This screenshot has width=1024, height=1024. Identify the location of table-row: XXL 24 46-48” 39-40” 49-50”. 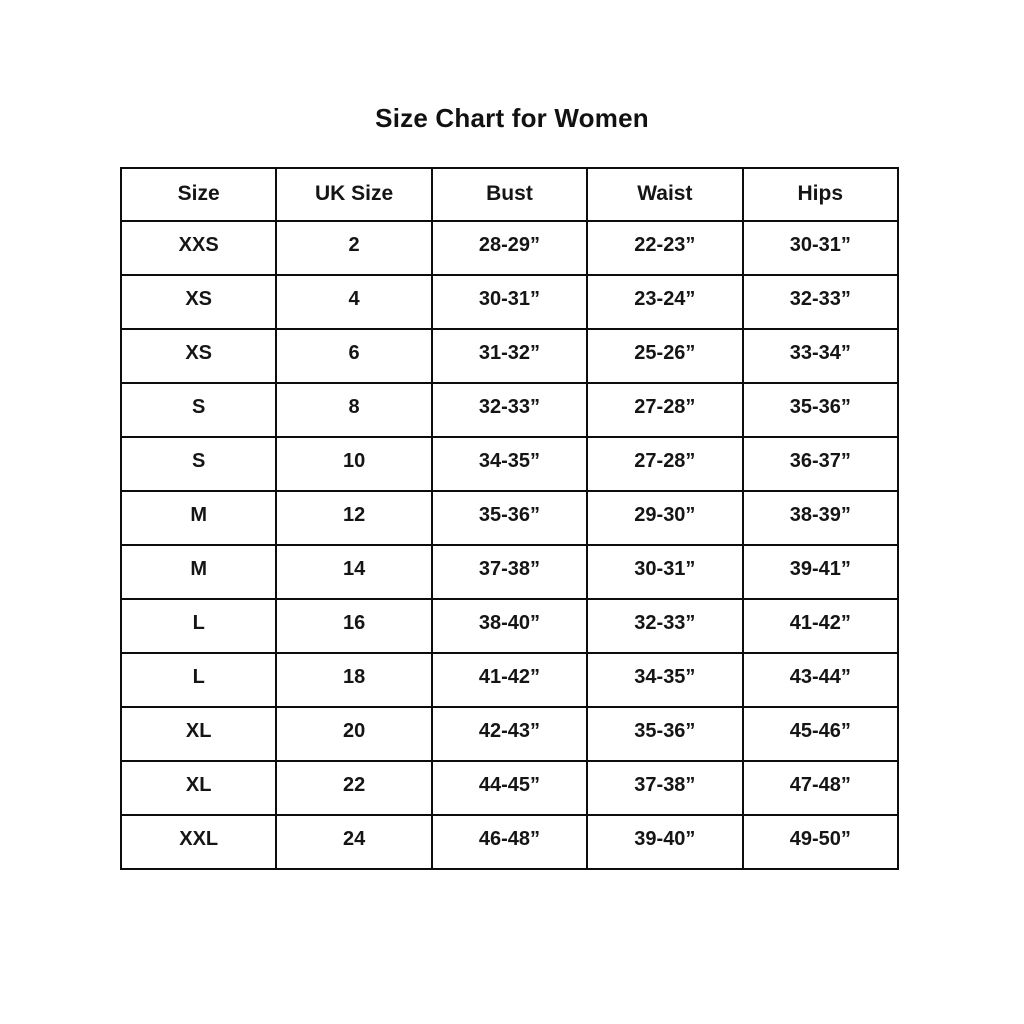
(509, 842).